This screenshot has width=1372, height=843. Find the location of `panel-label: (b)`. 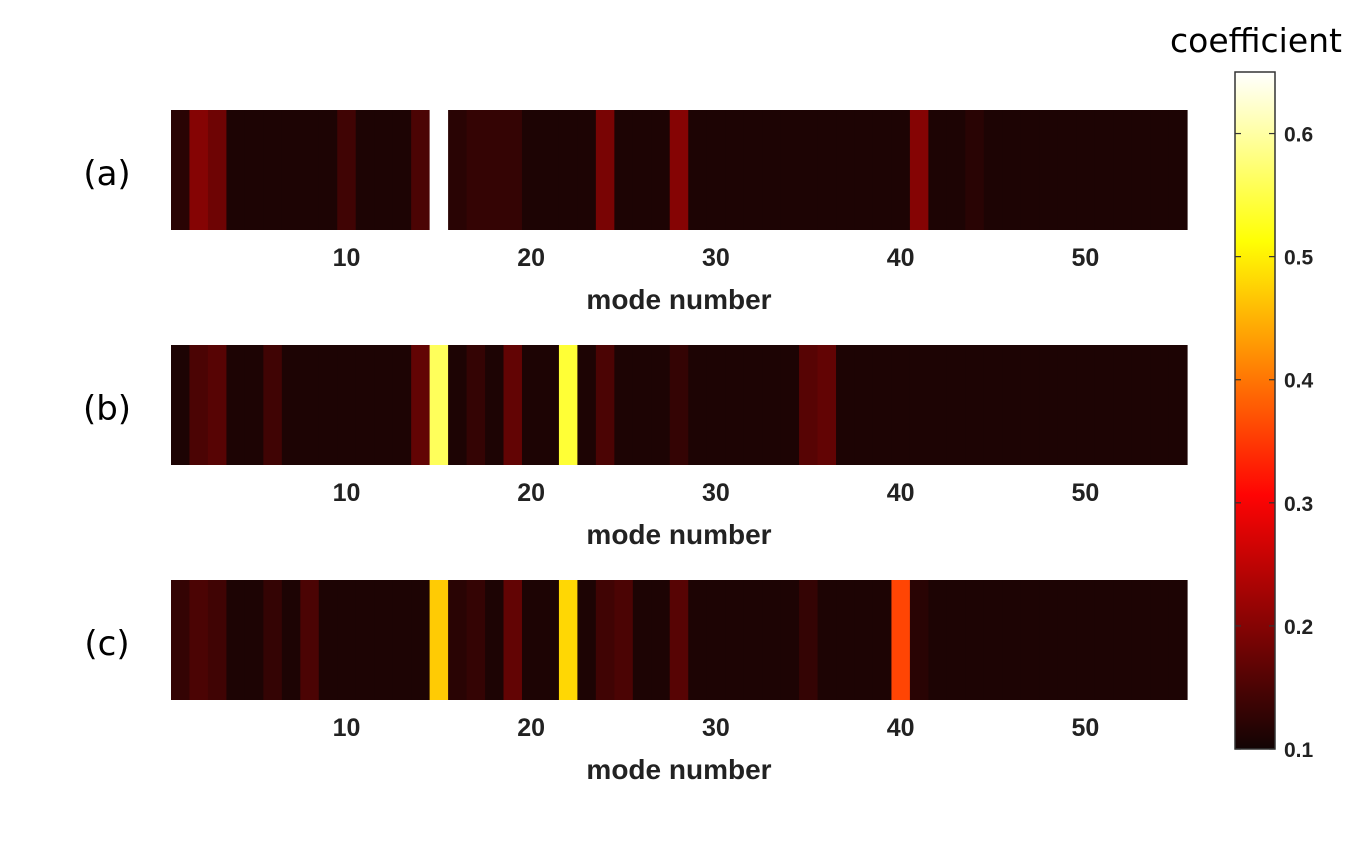

panel-label: (b) is located at coordinates (107, 409).